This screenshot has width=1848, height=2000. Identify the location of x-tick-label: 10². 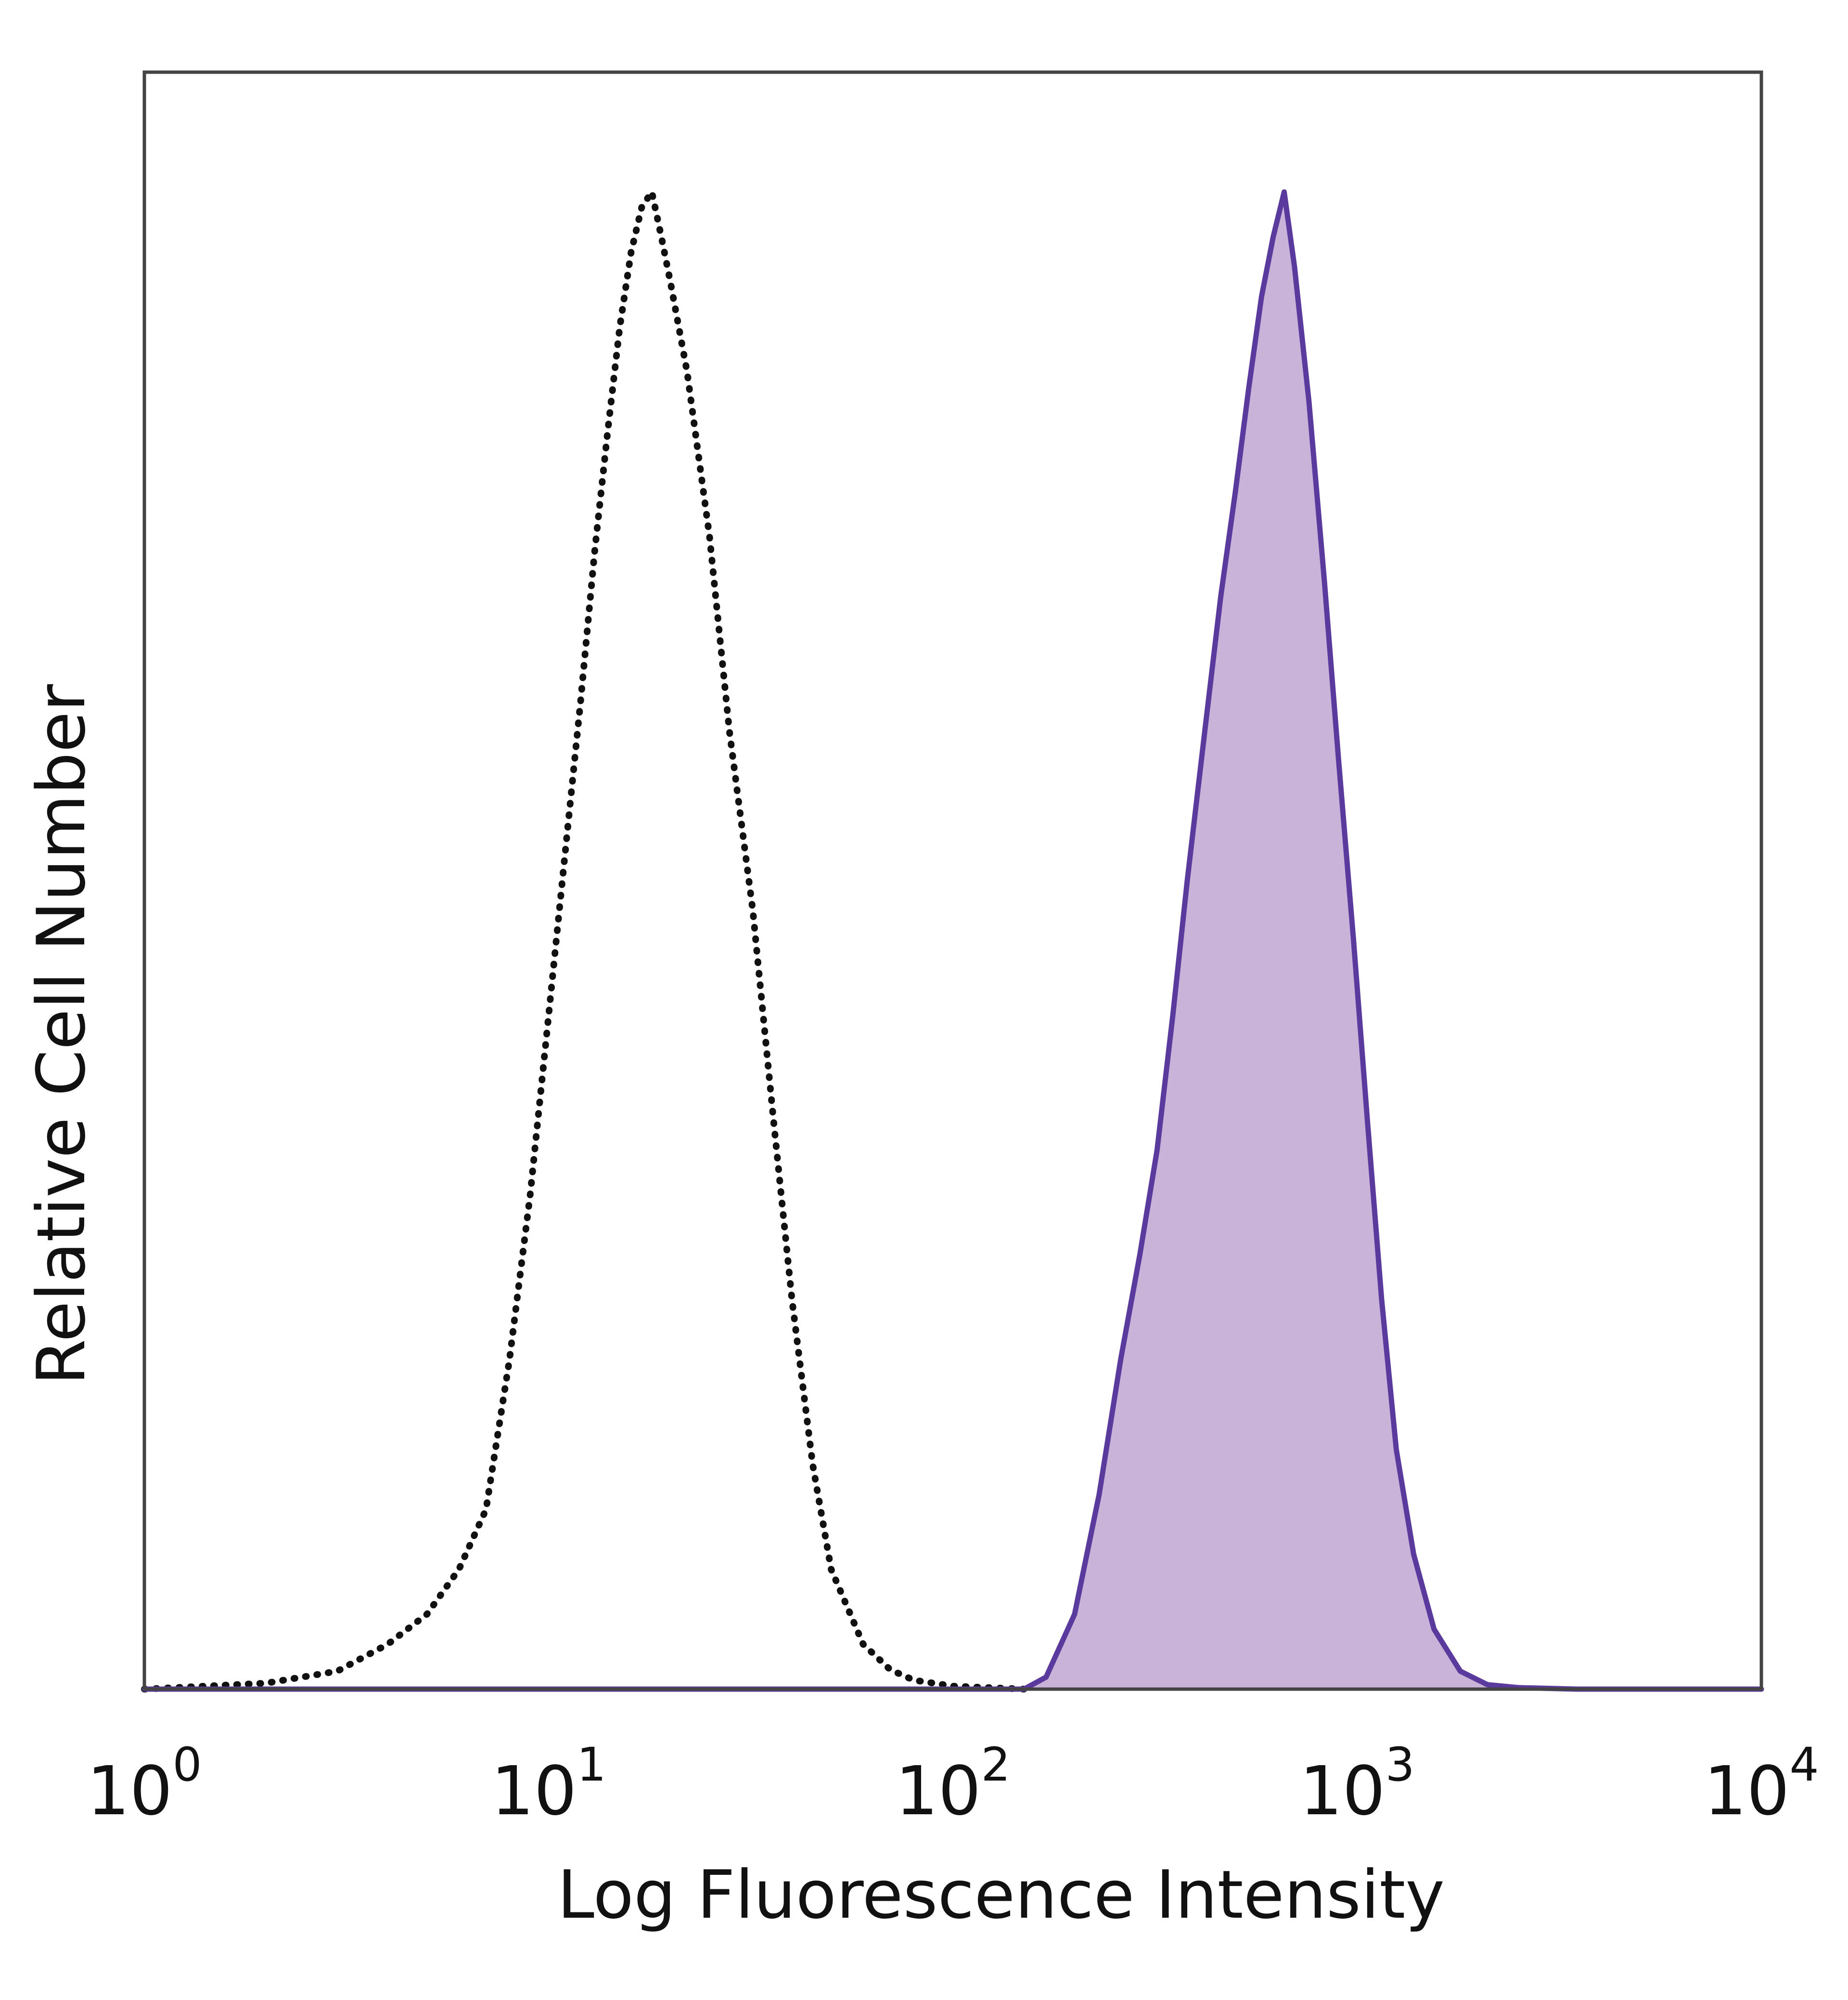
(952, 1784).